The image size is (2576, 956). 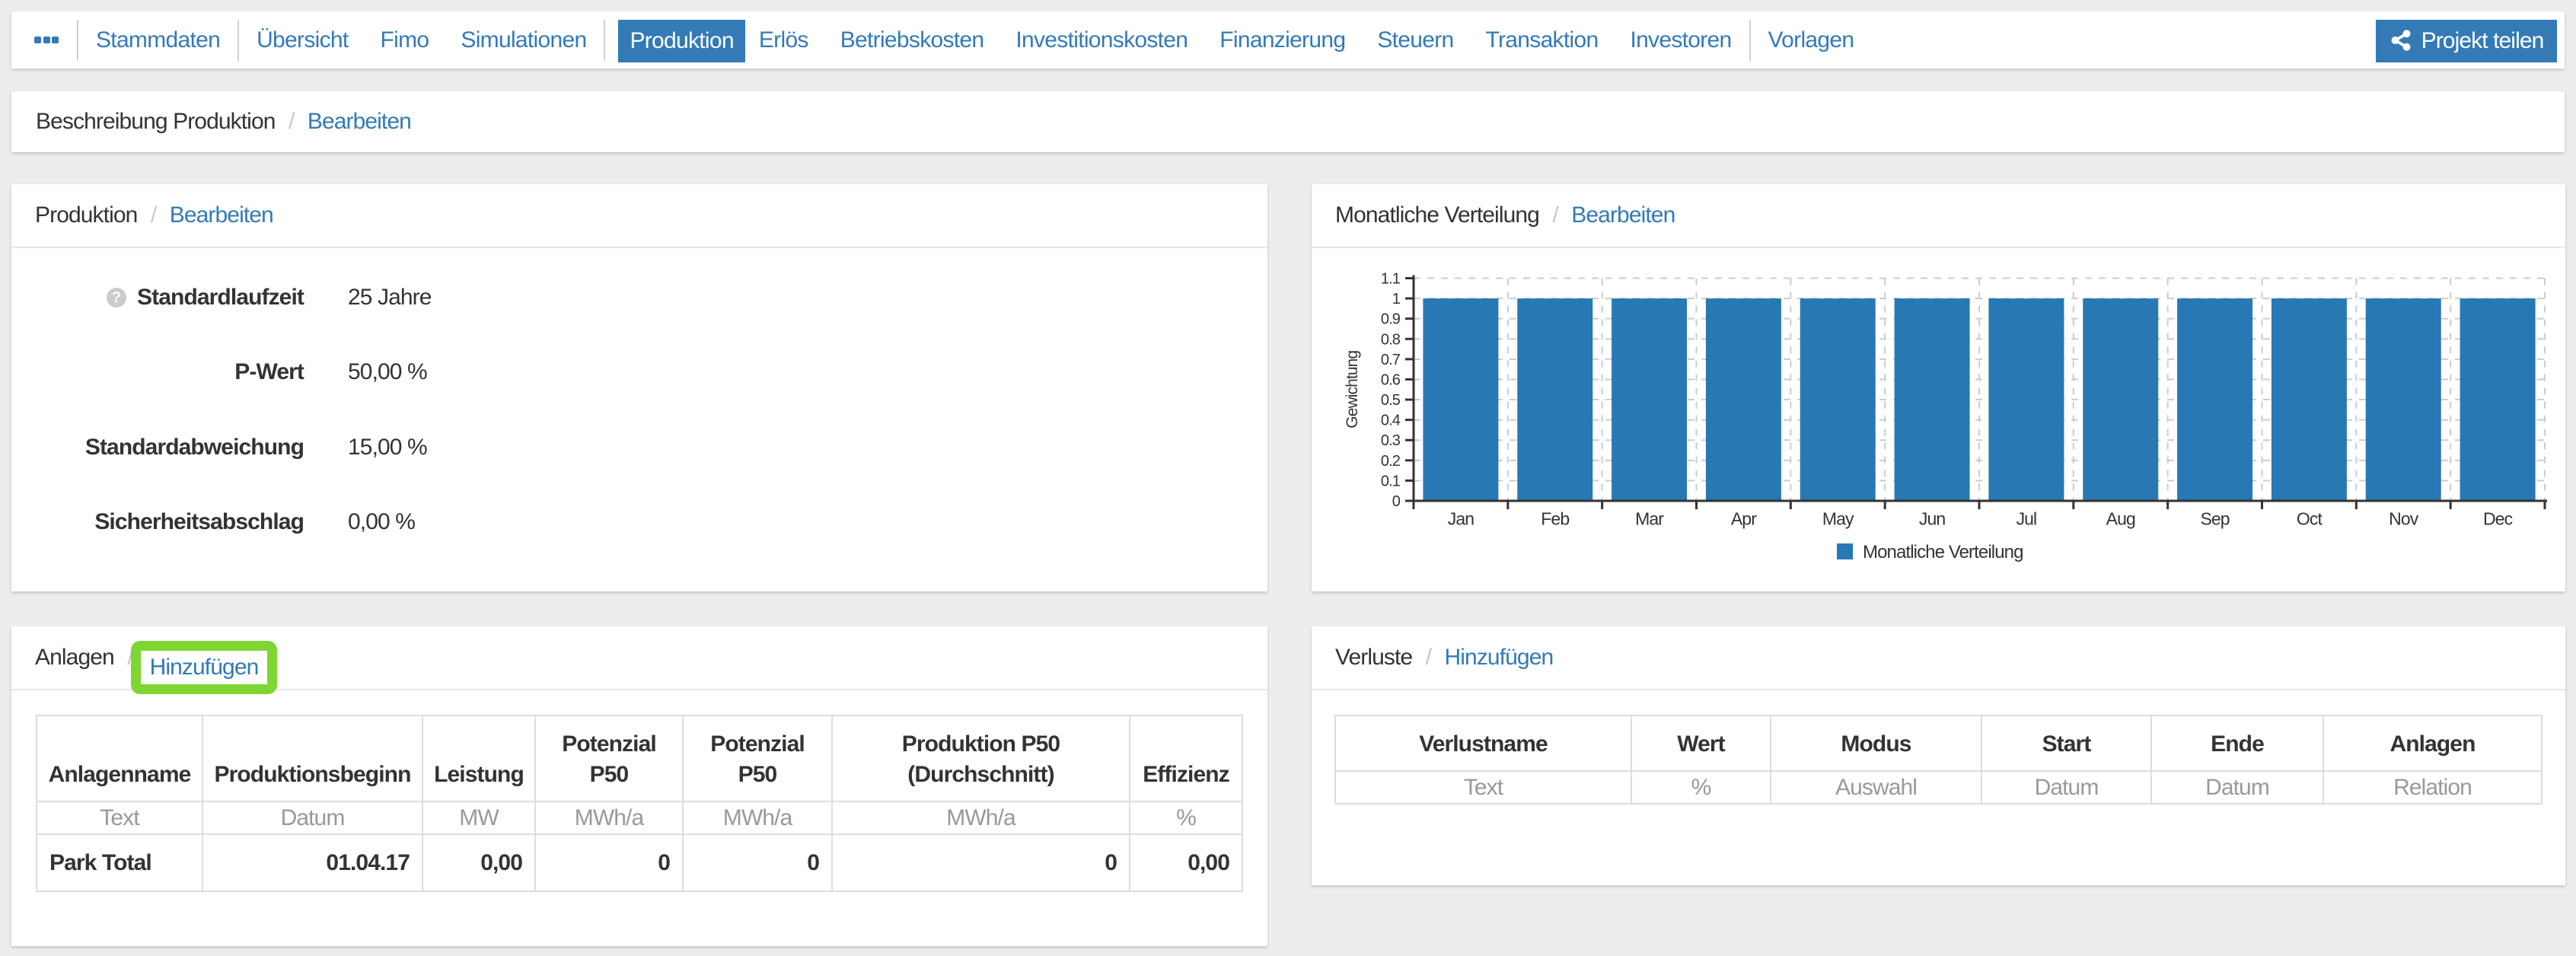 I want to click on svg-text: 0.6, so click(x=1391, y=379).